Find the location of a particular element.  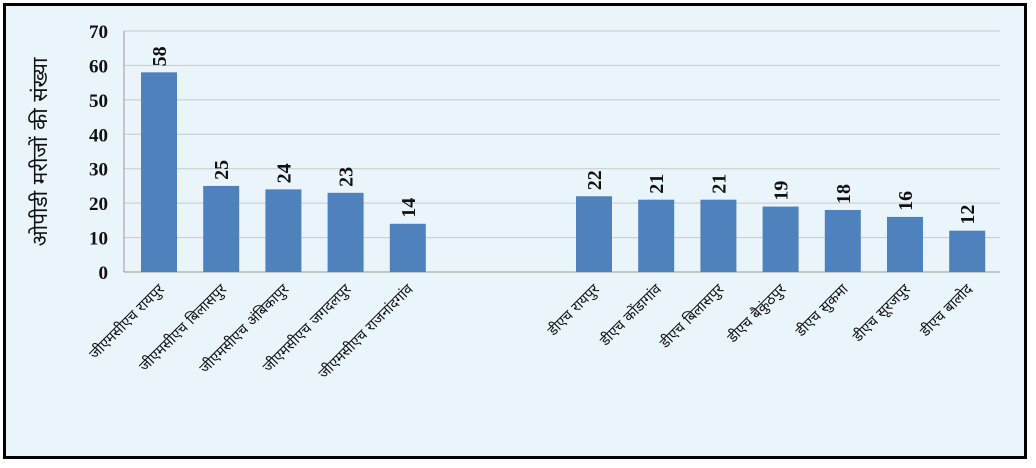

y-tick-label: 0 is located at coordinates (104, 273).